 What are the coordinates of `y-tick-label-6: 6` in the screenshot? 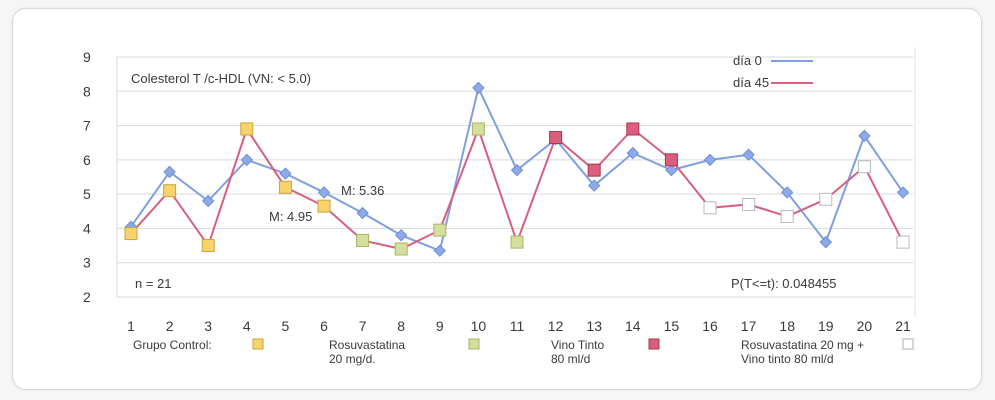 It's located at (87, 160).